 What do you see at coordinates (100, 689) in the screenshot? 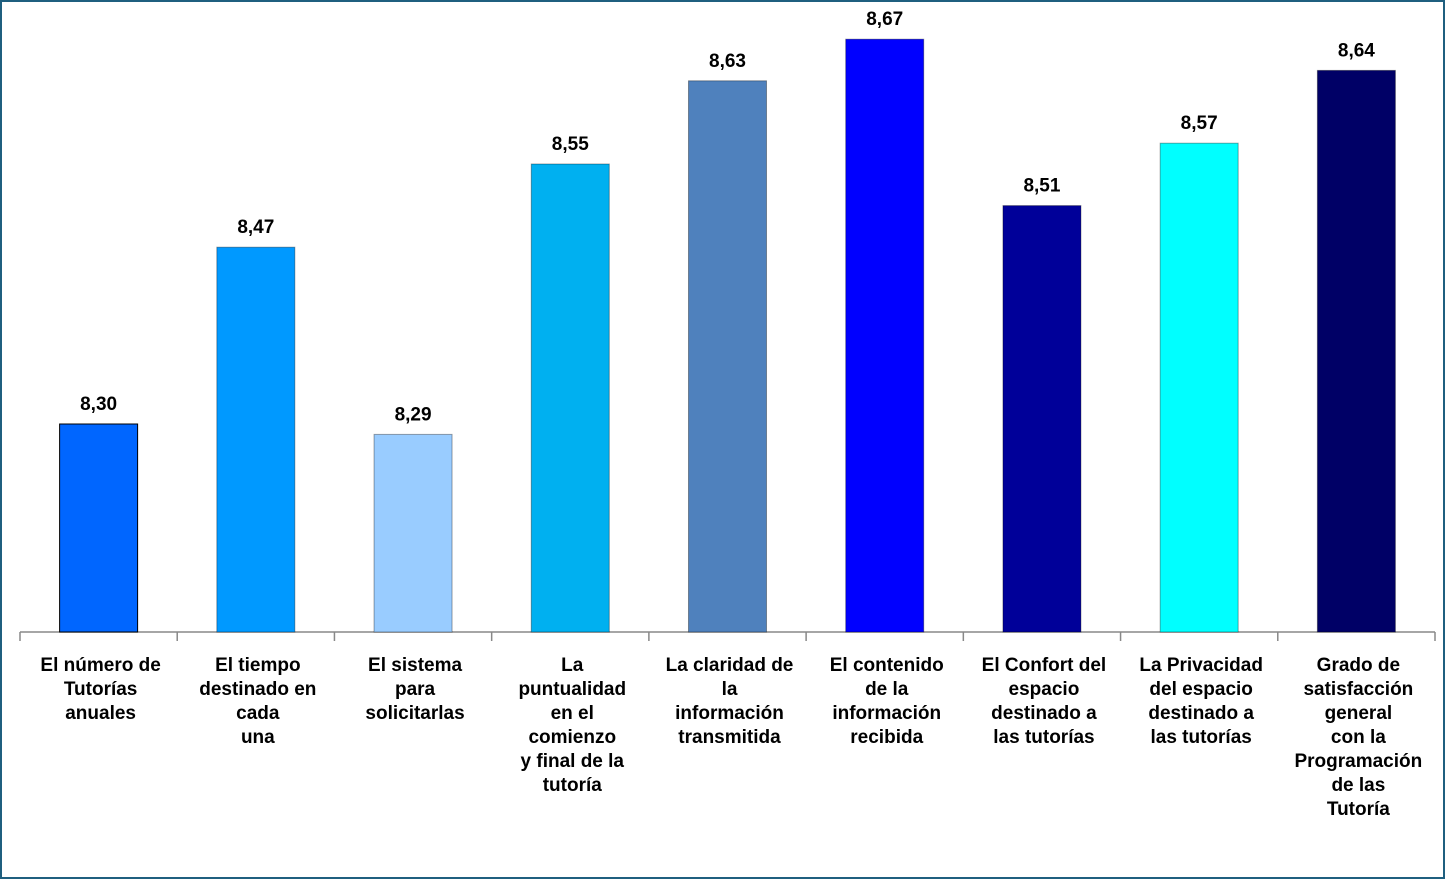
I see `x-tick-label: El número de Tutorías anuales` at bounding box center [100, 689].